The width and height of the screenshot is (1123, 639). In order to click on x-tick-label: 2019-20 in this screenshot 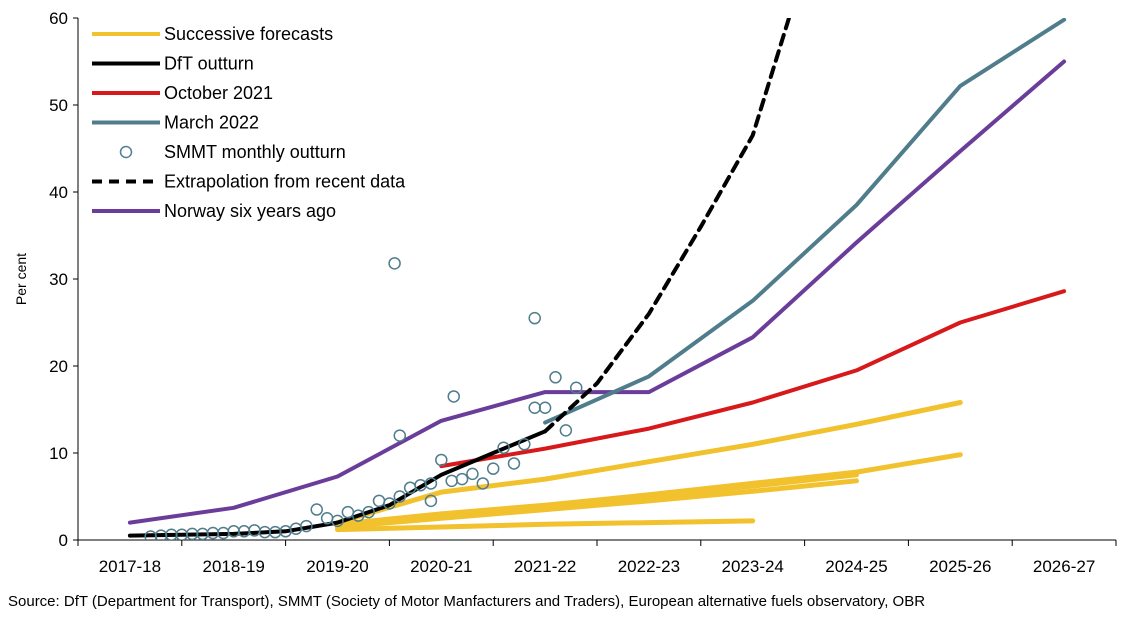, I will do `click(337, 566)`.